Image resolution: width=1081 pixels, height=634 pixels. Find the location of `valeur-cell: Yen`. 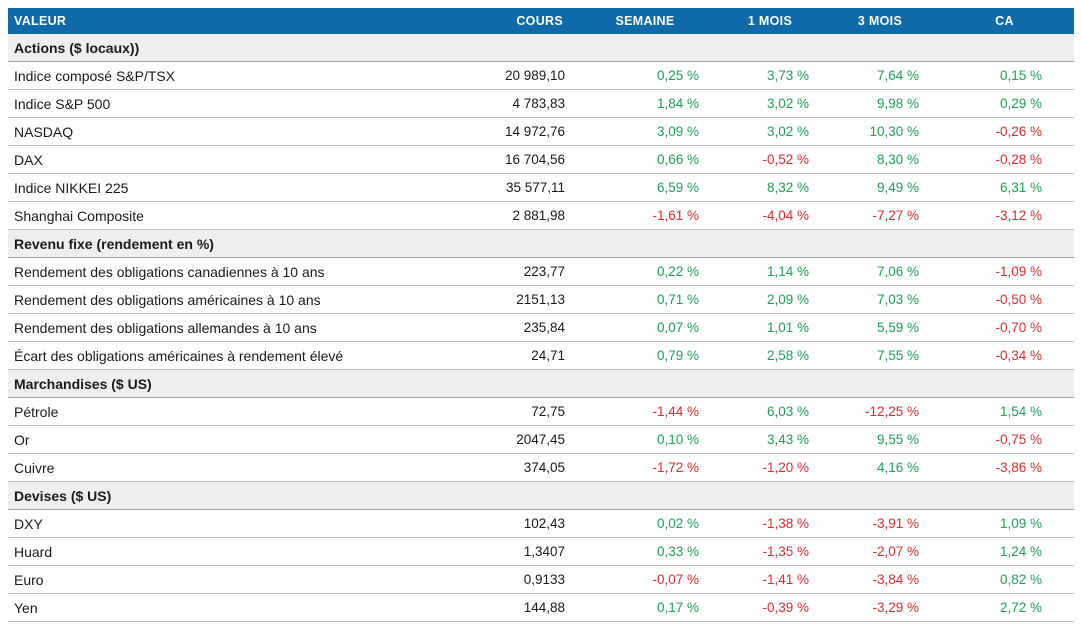

valeur-cell: Yen is located at coordinates (231, 607).